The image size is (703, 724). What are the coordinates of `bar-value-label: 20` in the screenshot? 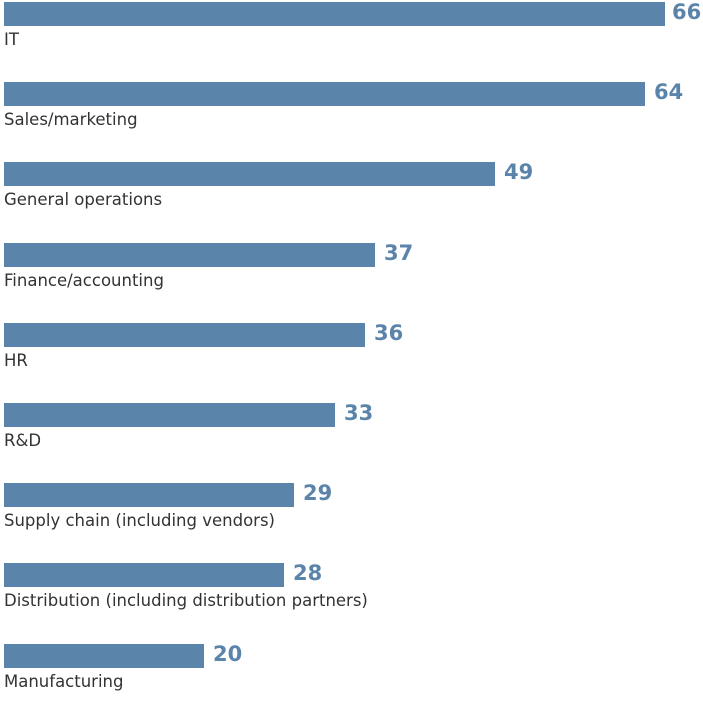 It's located at (228, 654).